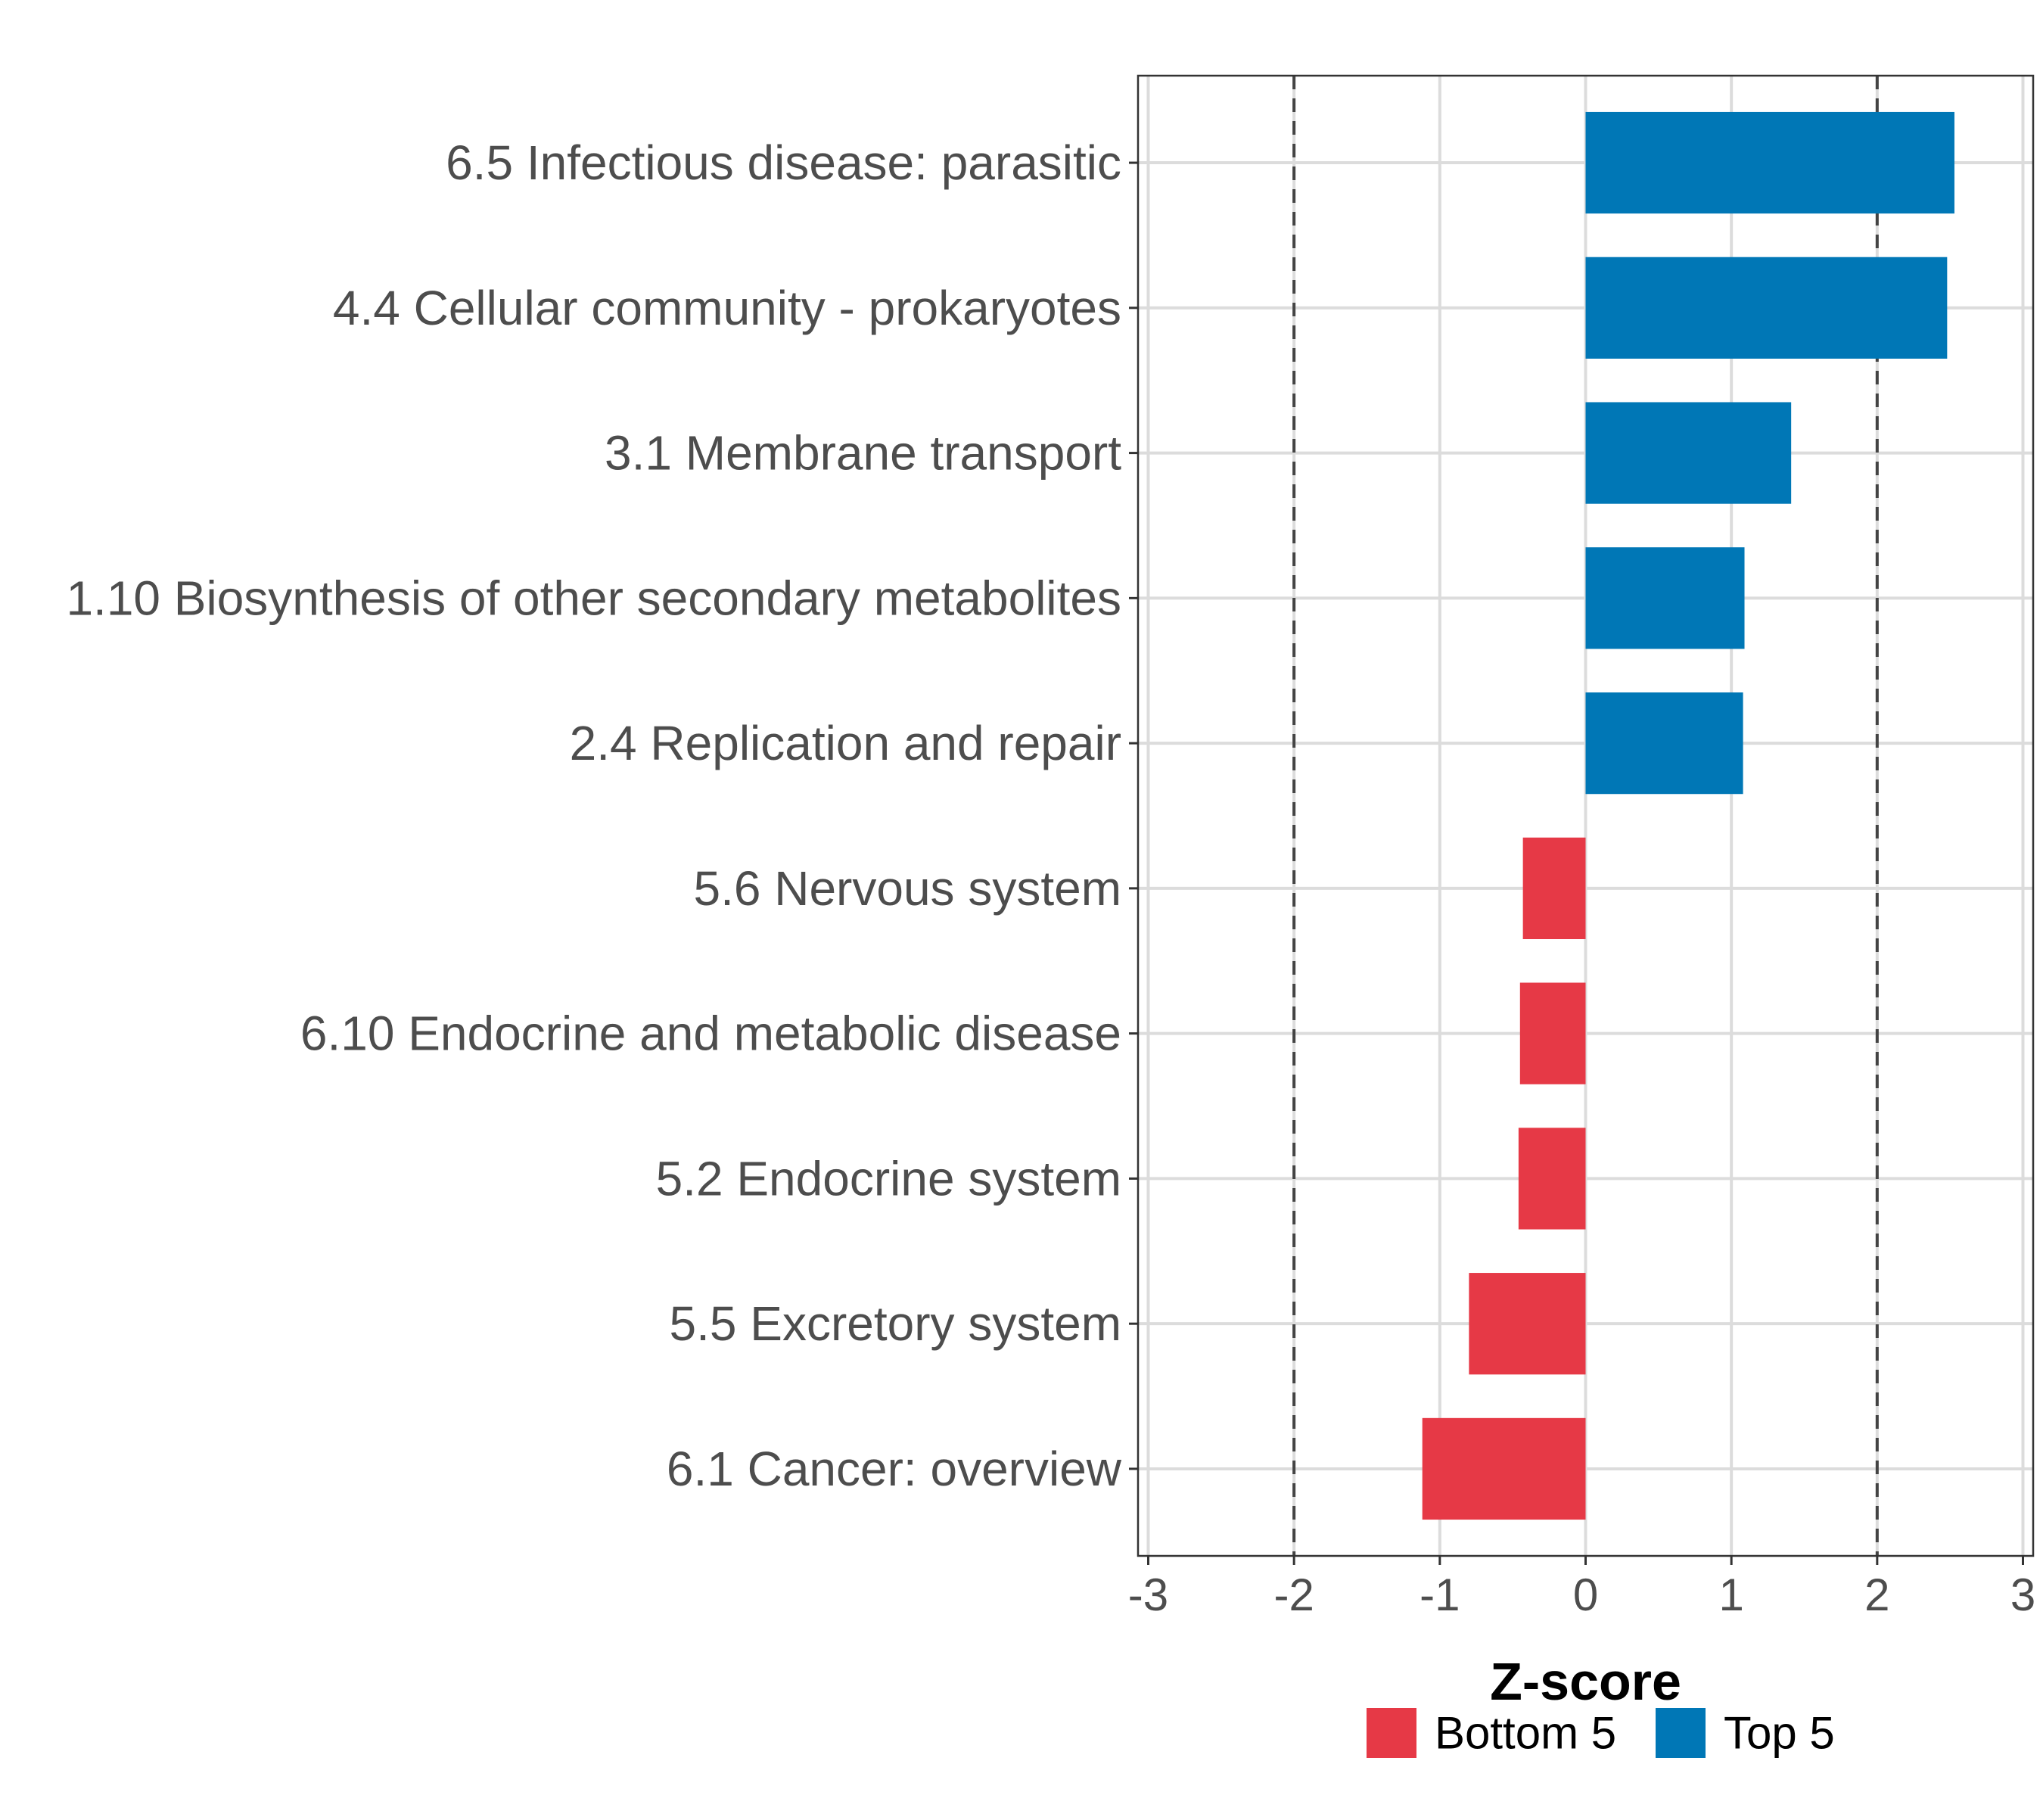 Image resolution: width=2043 pixels, height=1820 pixels. Describe the element at coordinates (1877, 1595) in the screenshot. I see `x-tick-label: 2` at that location.